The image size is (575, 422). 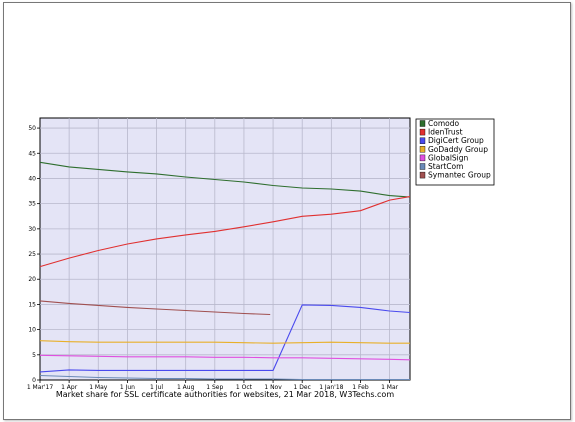 I want to click on y-tick-label: 15, so click(x=32, y=304).